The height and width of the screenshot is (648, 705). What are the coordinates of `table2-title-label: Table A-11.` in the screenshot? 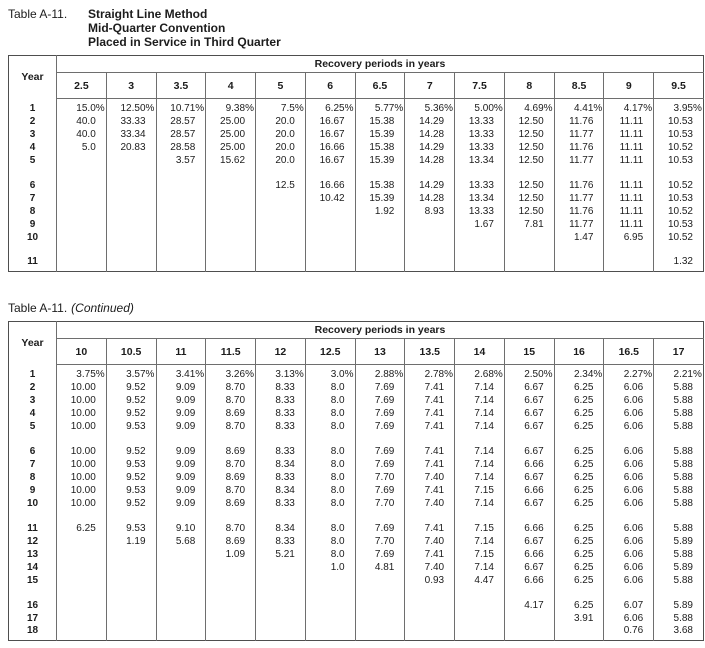 It's located at (38, 308).